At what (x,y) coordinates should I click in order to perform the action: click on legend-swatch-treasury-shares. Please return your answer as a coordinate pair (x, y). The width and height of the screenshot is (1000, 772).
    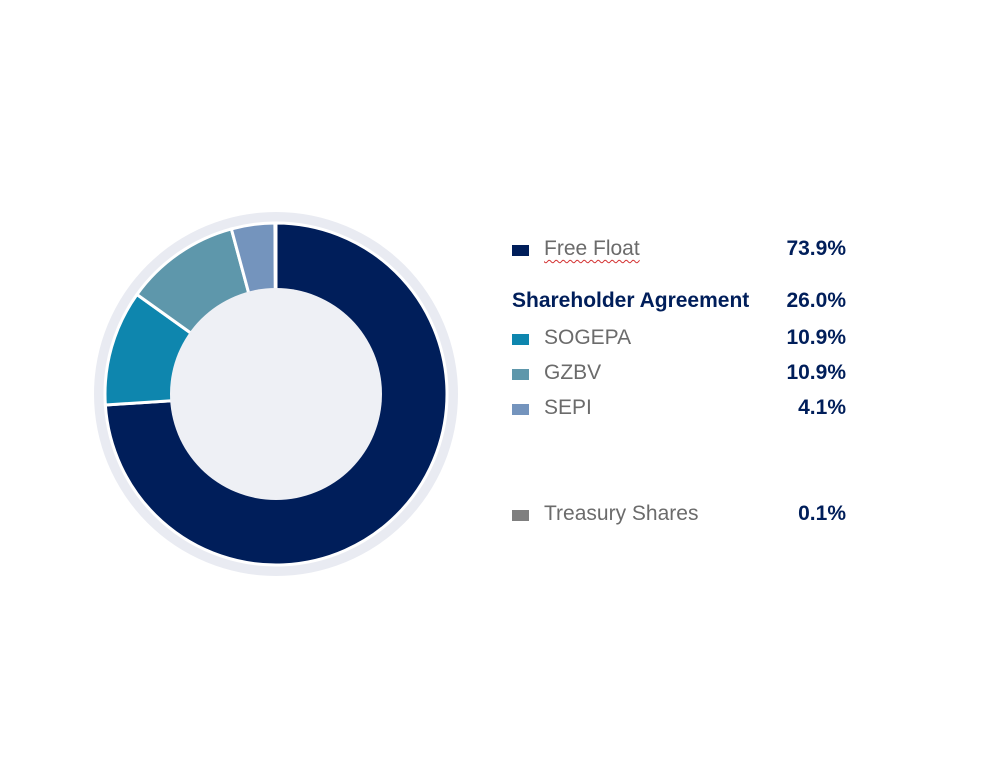
    Looking at the image, I should click on (520, 515).